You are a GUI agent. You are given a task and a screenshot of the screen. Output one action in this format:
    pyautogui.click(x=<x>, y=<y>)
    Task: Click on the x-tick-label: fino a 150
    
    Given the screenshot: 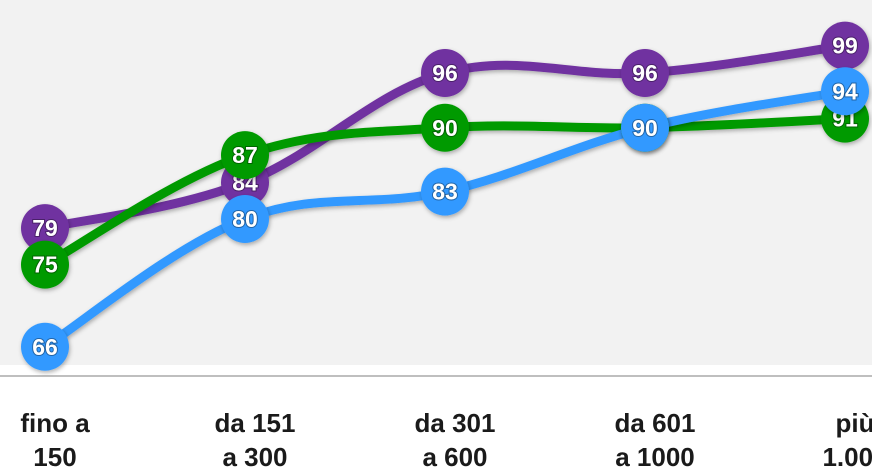 What is the action you would take?
    pyautogui.click(x=55, y=440)
    